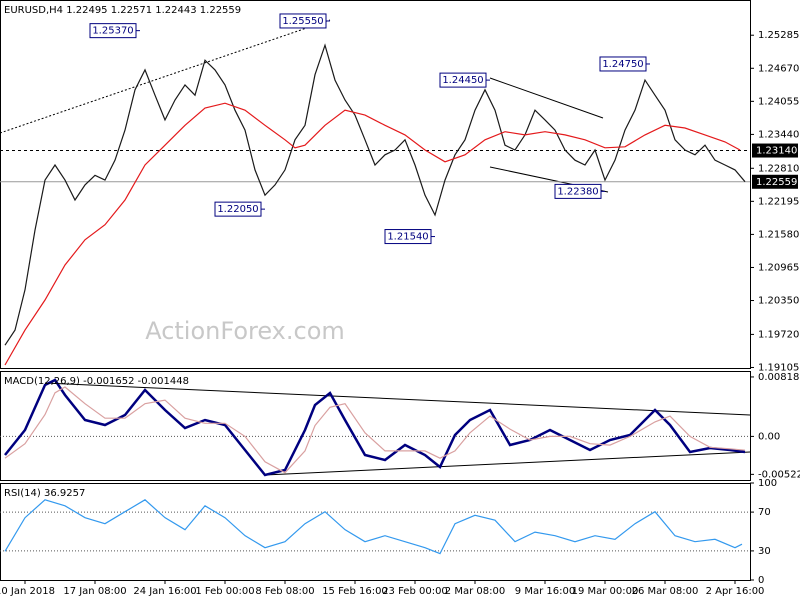 This screenshot has width=800, height=600. I want to click on annotation-label: 1.22380, so click(577, 191).